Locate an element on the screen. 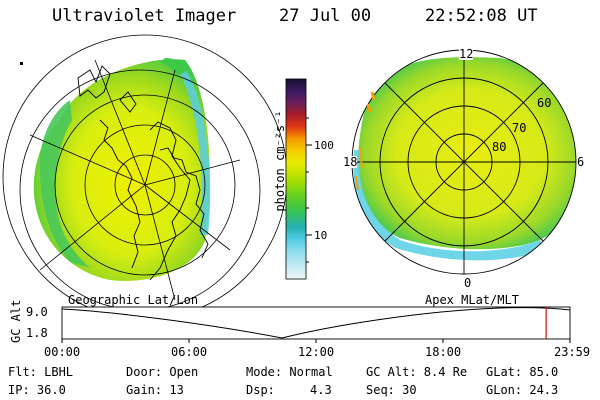 The image size is (600, 400). timeline-ylabel: GC Alt is located at coordinates (16, 321).